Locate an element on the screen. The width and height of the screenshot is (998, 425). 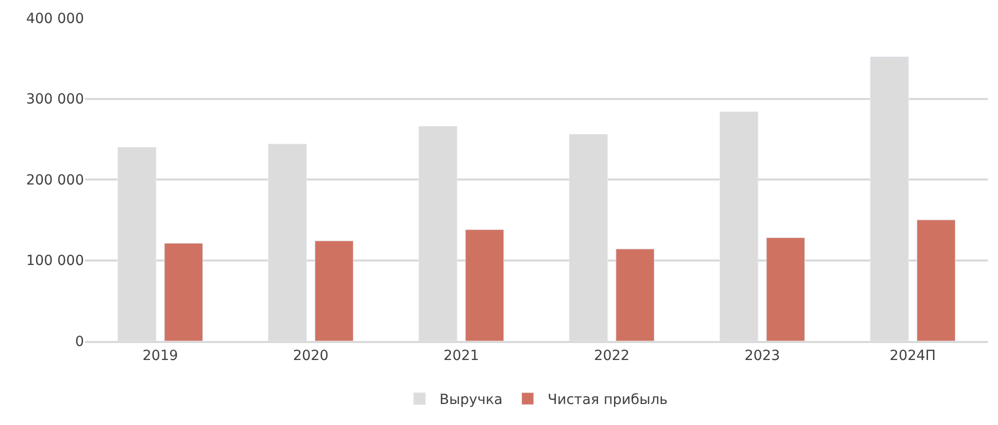
y-tick-label: 200 000 is located at coordinates (55, 180).